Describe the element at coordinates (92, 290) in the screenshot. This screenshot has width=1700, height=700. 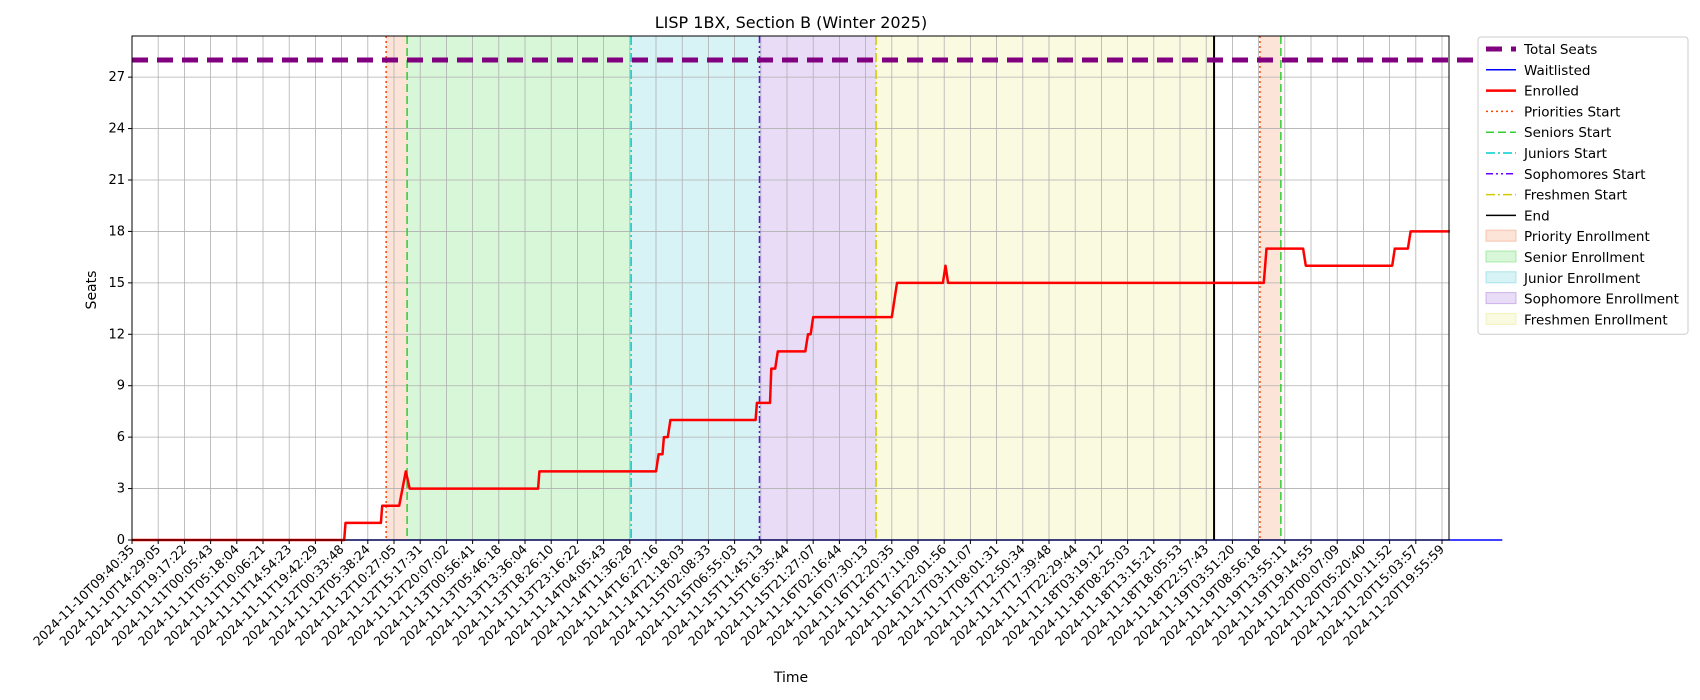
I see `y-axis-label: Seats` at that location.